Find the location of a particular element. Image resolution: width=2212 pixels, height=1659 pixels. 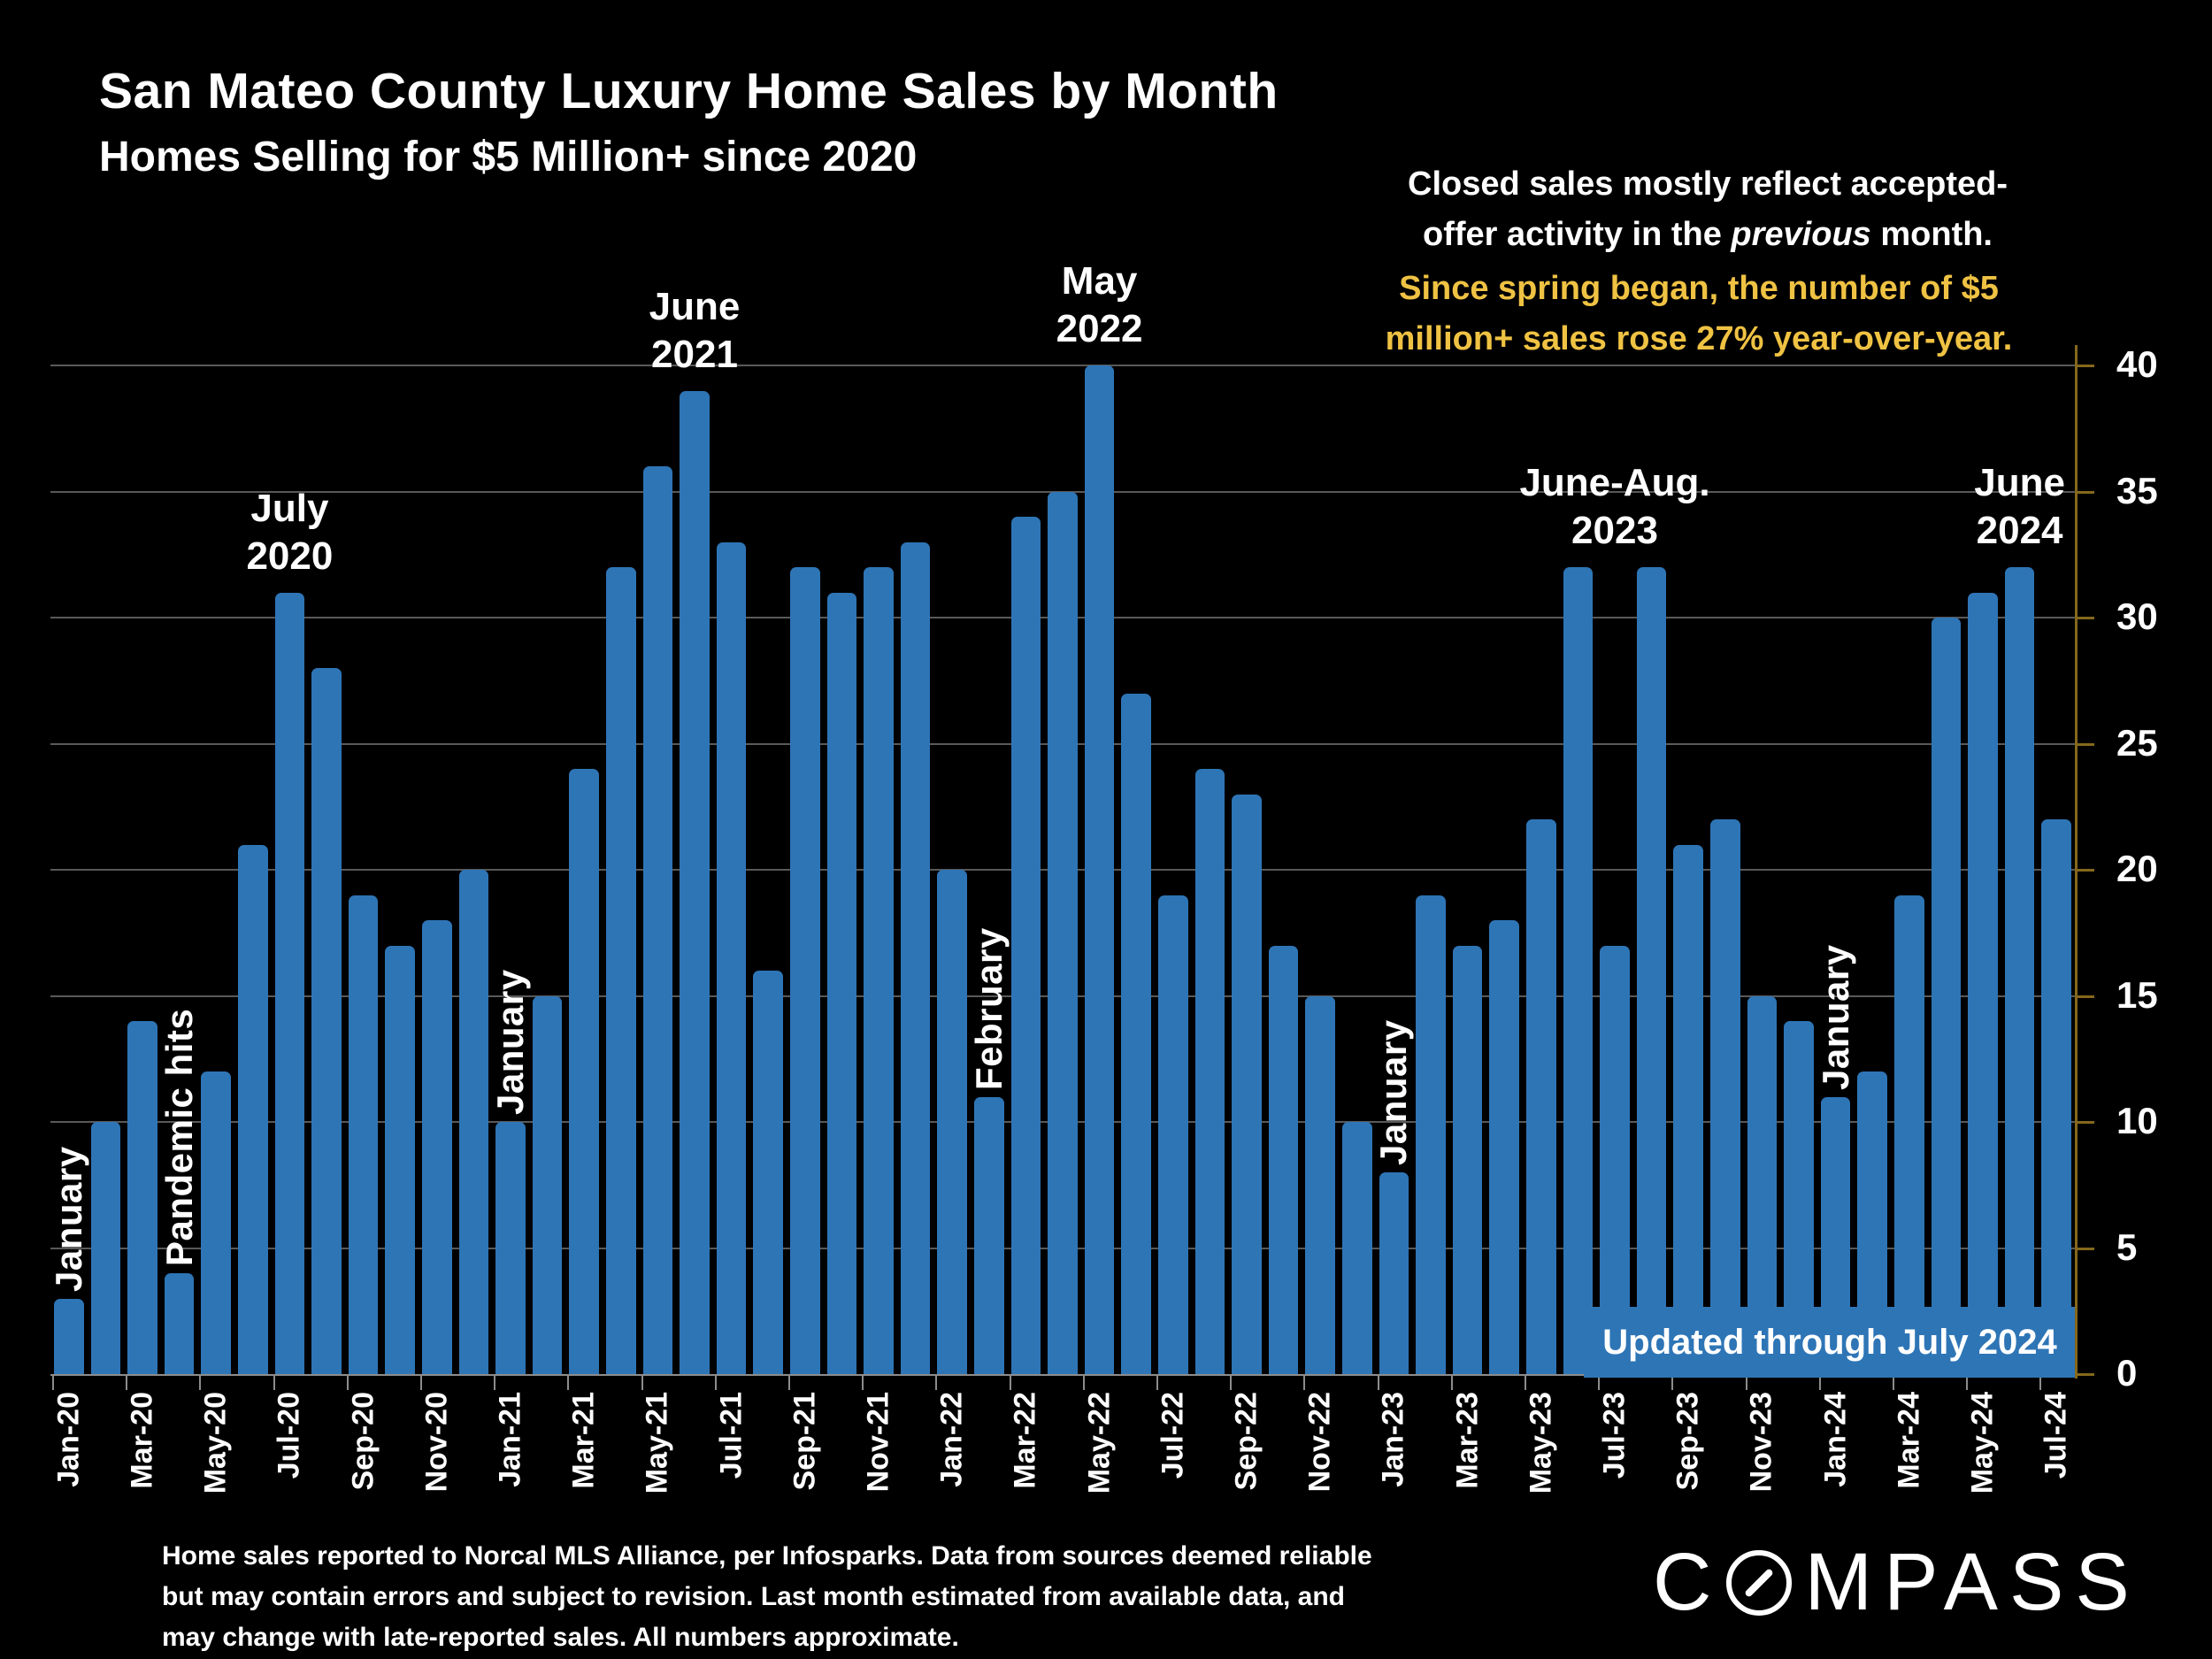

x-label-text: Jan-22 is located at coordinates (951, 1440).